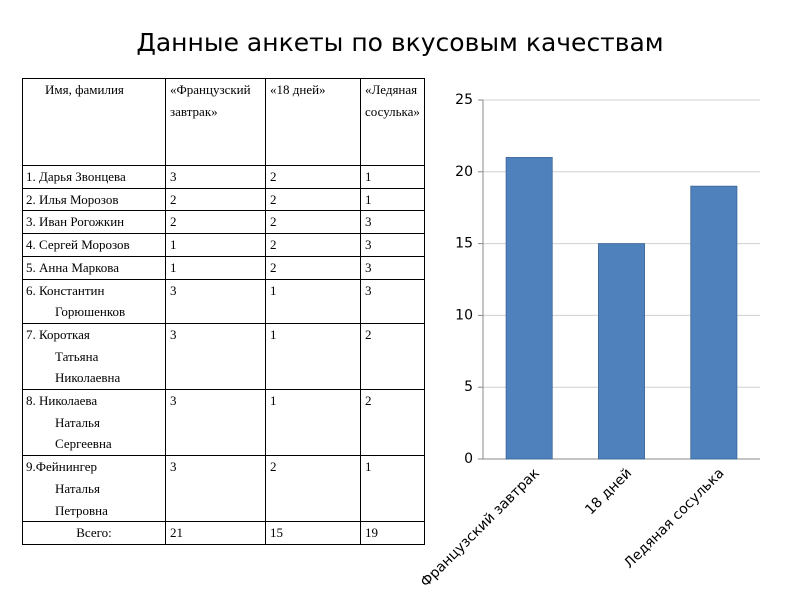  What do you see at coordinates (94, 356) in the screenshot?
I see `table-cell: 7. Короткая Татьяна Николаевна` at bounding box center [94, 356].